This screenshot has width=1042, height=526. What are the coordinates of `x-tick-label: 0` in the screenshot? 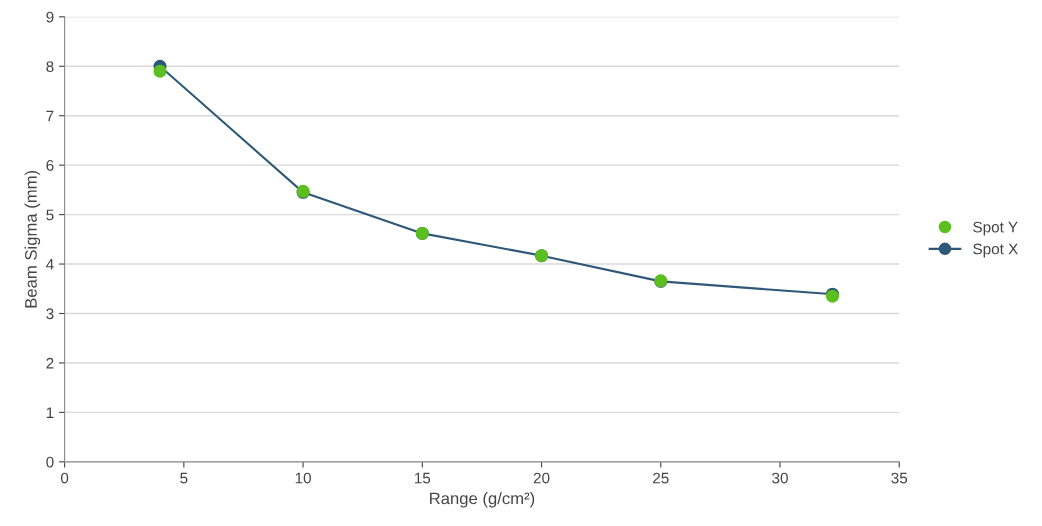 It's located at (64, 478).